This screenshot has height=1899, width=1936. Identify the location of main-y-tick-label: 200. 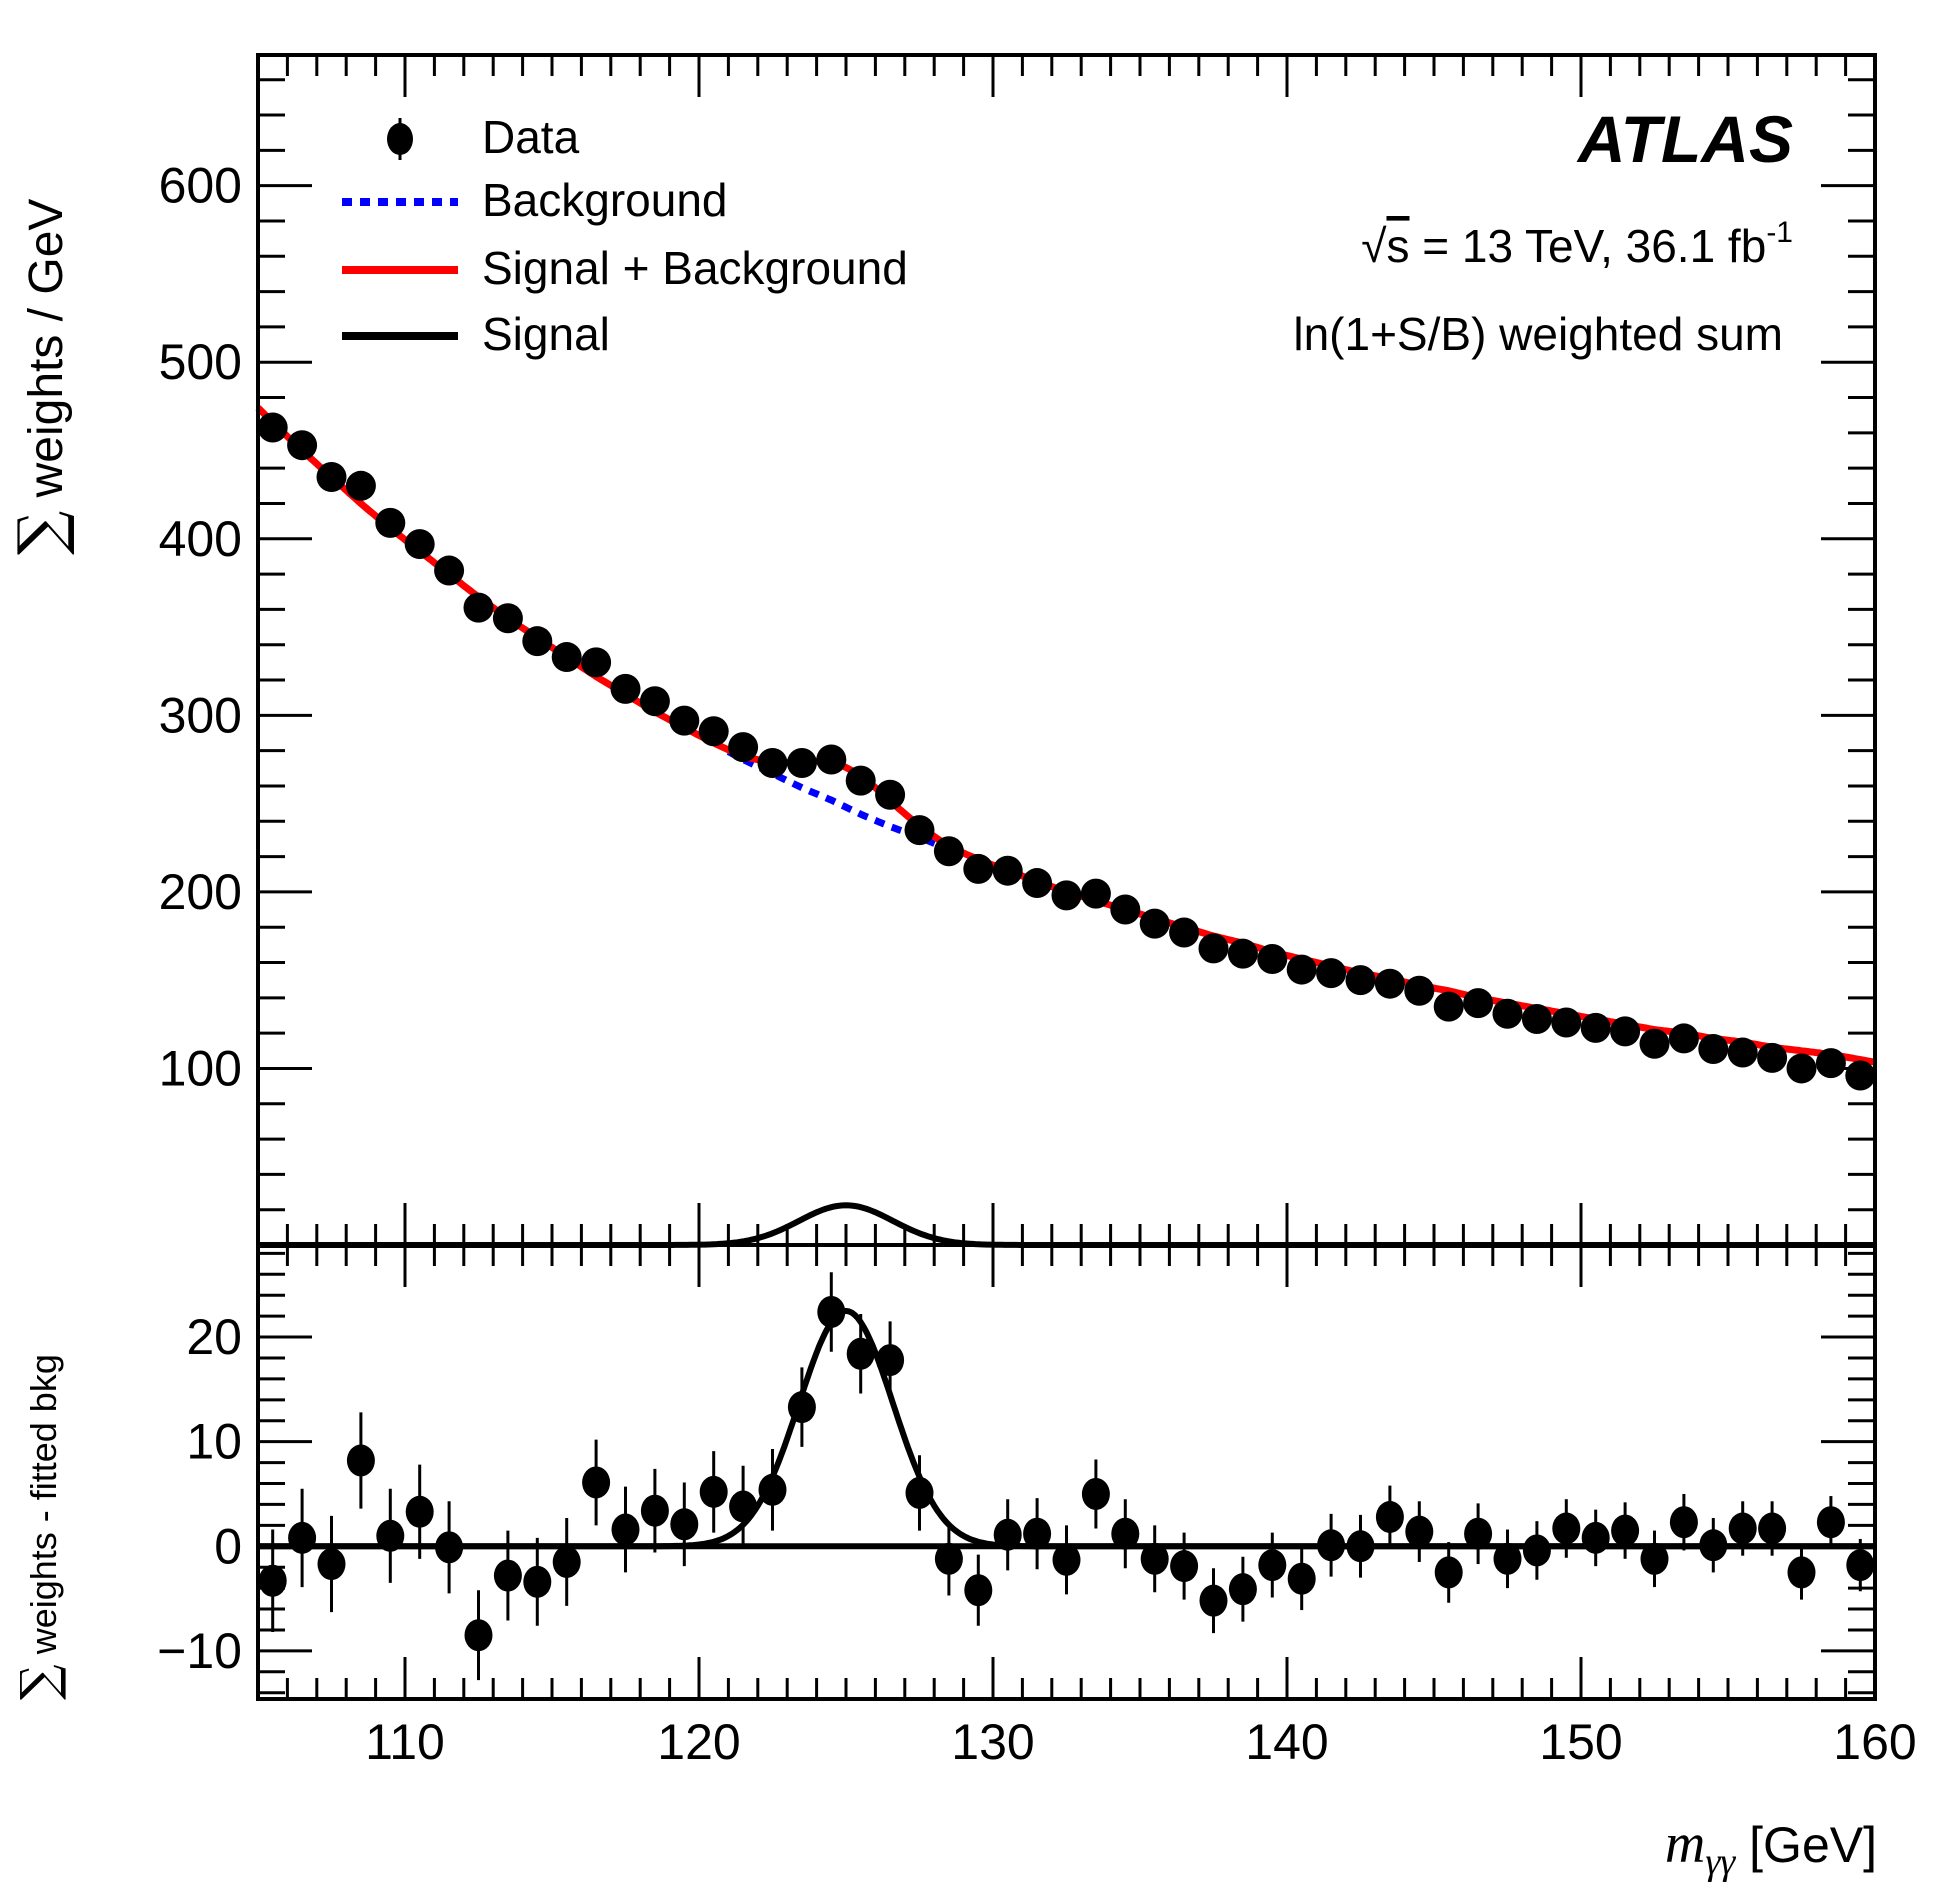
(200, 892).